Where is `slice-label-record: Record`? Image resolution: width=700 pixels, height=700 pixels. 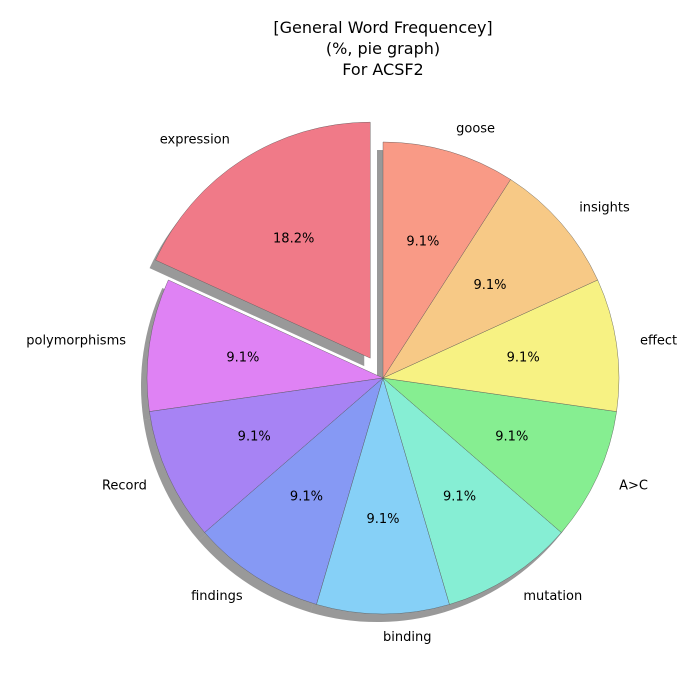 slice-label-record: Record is located at coordinates (124, 485).